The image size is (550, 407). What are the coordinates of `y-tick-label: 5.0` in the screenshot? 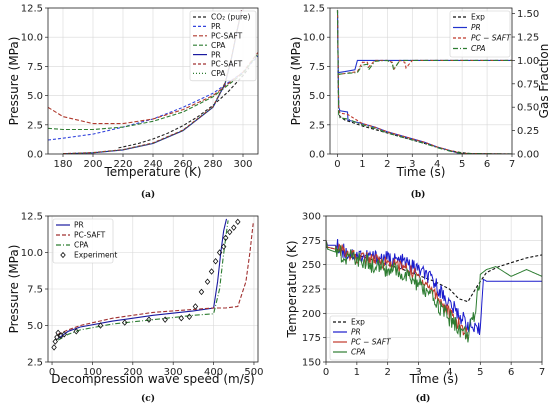 It's located at (317, 96).